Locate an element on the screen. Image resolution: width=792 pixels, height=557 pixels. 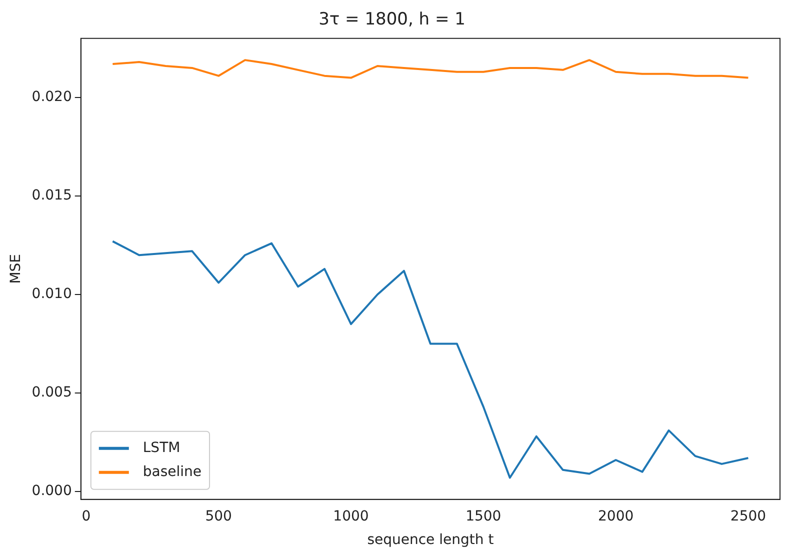
legend-label: baseline is located at coordinates (172, 472).